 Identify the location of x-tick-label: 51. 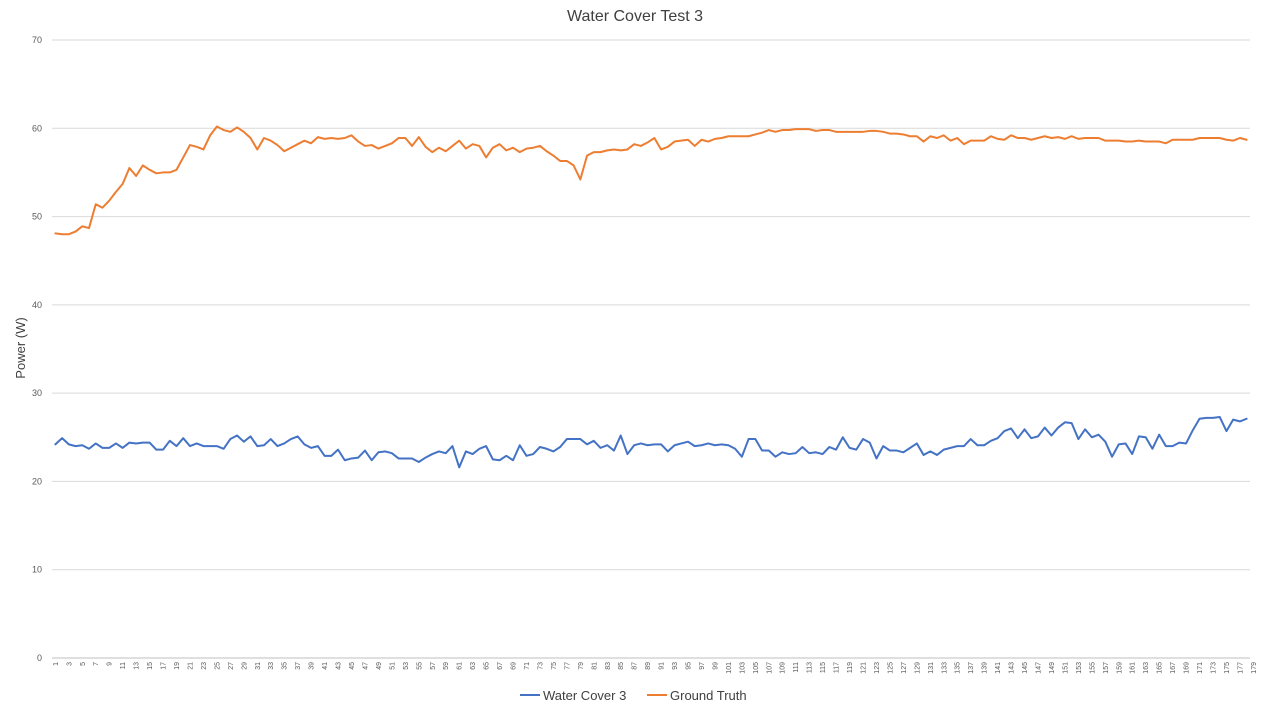
(392, 666).